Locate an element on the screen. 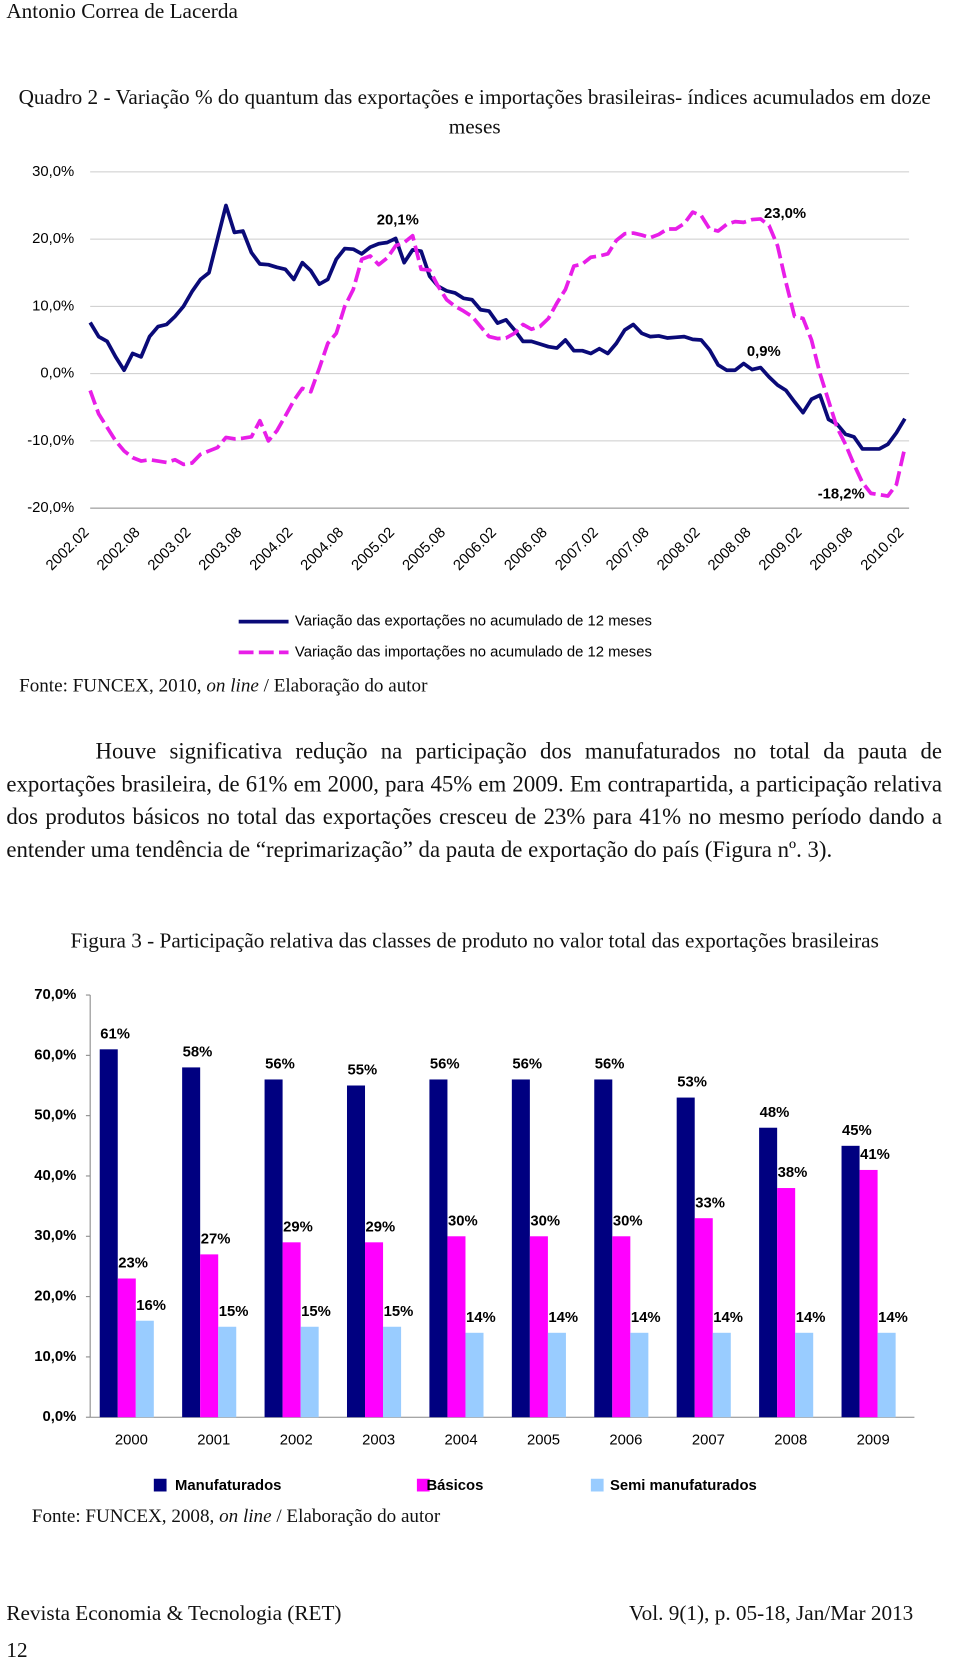  x-tick-label: 2007 is located at coordinates (708, 1440).